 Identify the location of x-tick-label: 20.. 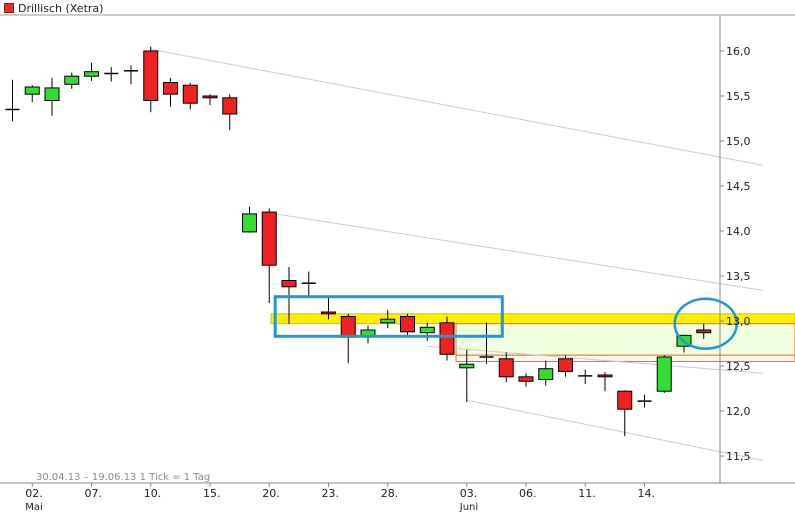
(271, 493).